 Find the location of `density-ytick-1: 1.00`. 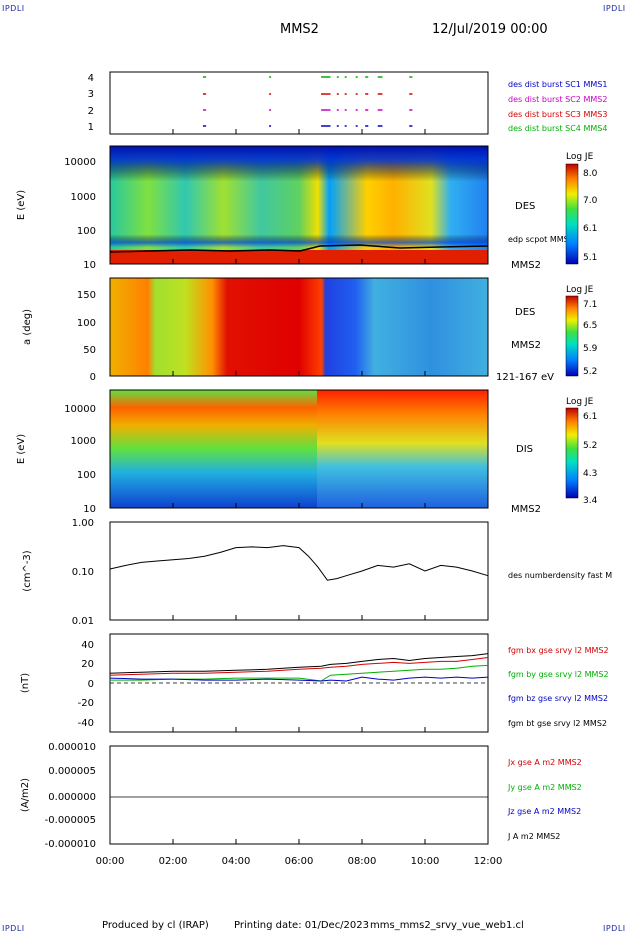

density-ytick-1: 1.00 is located at coordinates (83, 523).